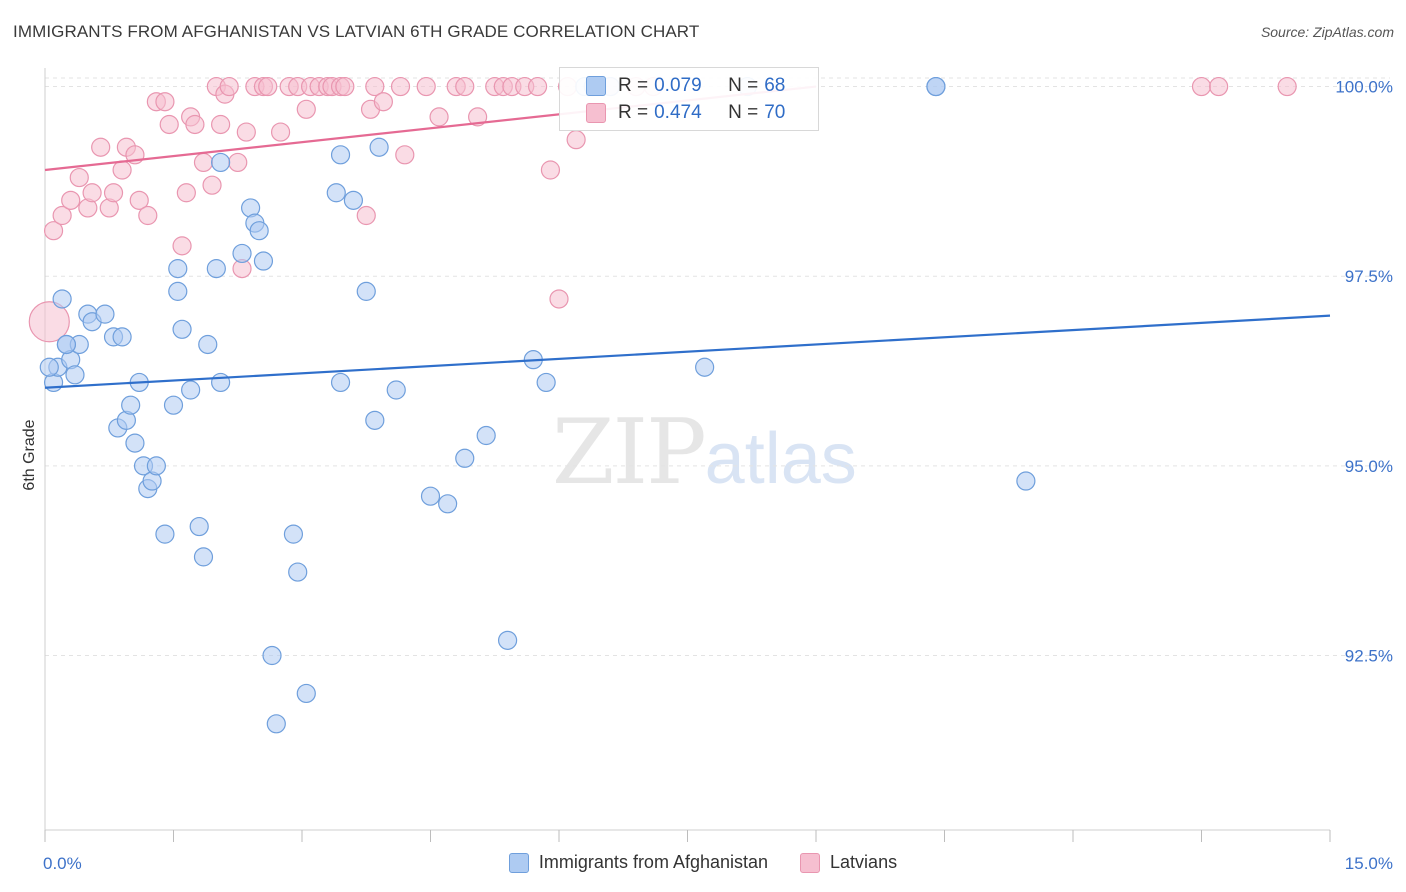 This screenshot has width=1406, height=892. I want to click on series-legend-label: Latvians, so click(864, 862).